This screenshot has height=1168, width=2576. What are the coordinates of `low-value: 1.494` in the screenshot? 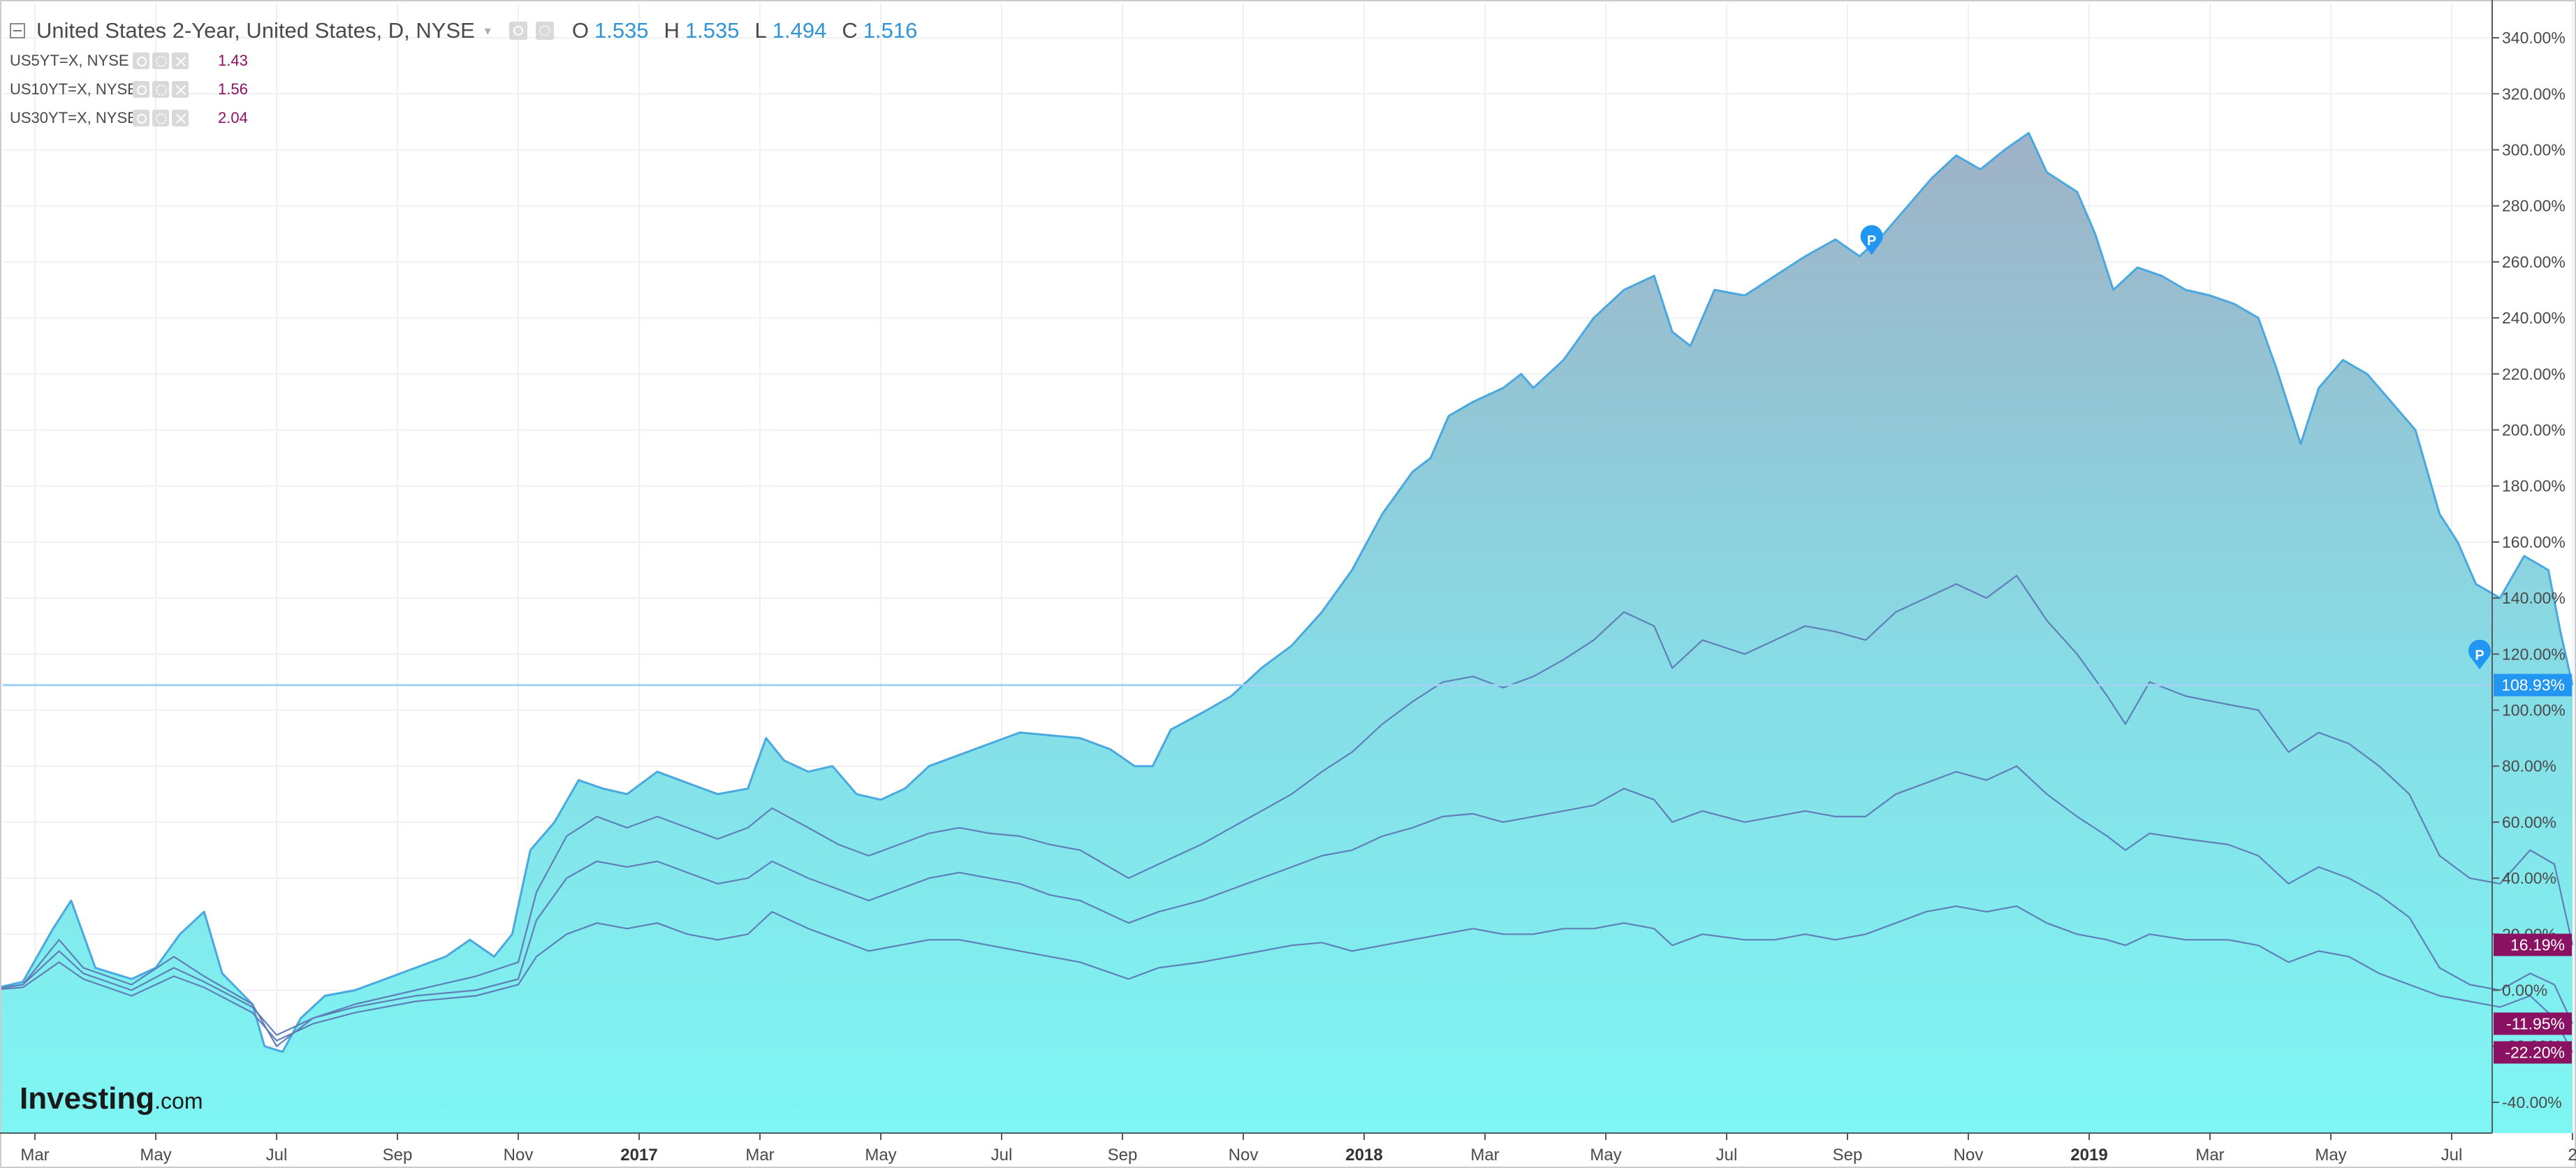 It's located at (799, 30).